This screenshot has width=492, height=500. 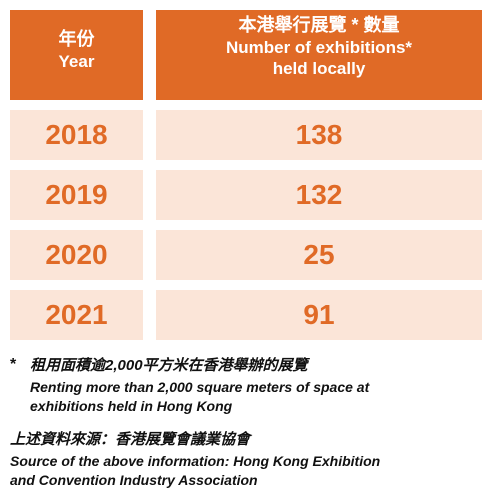 What do you see at coordinates (319, 25) in the screenshot?
I see `count-header-zh: 本港舉行展覽 * 數量` at bounding box center [319, 25].